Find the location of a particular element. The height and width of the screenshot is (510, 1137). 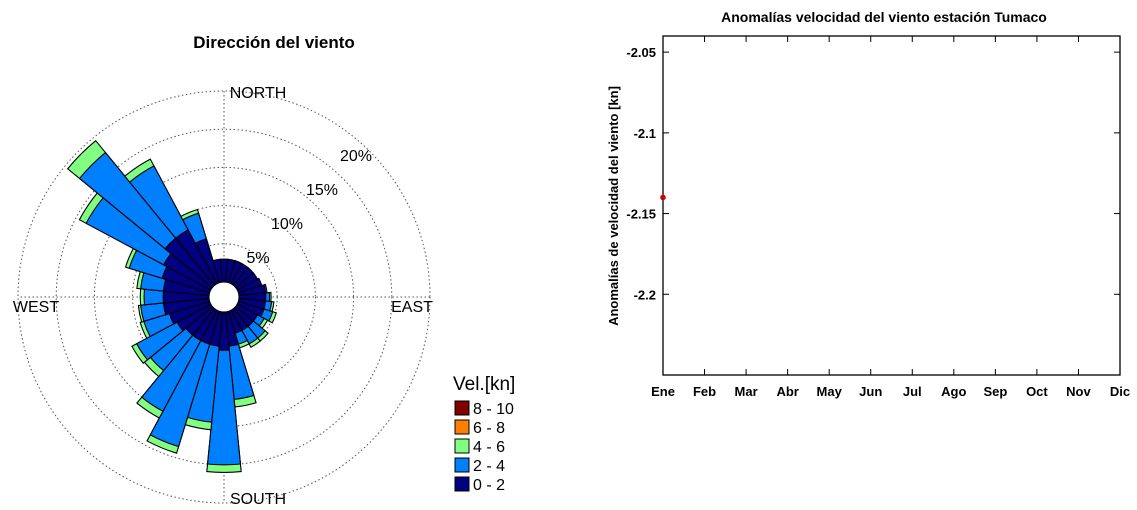

x-tick-label: Feb is located at coordinates (704, 391).